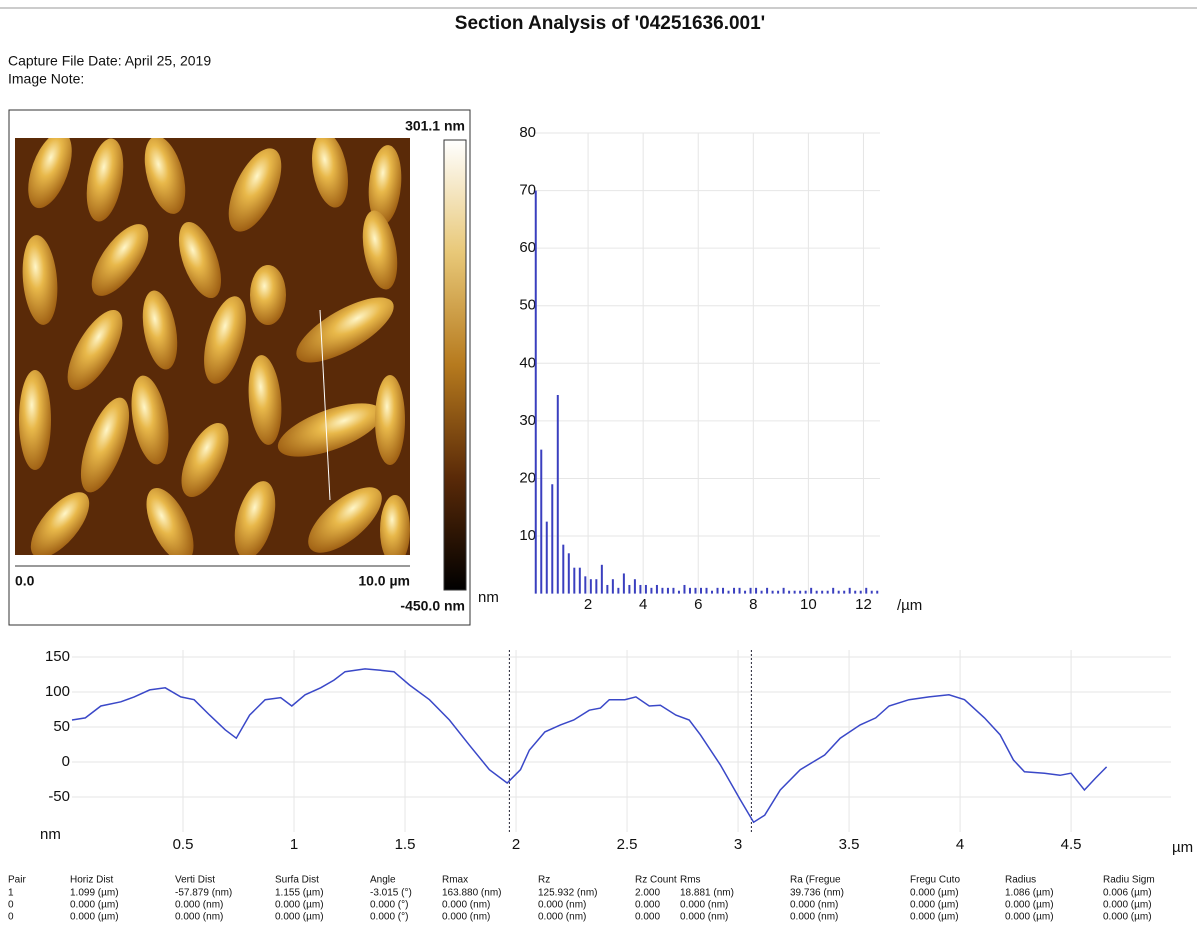 The image size is (1197, 945). Describe the element at coordinates (94, 893) in the screenshot. I see `table-cell: 1.099 (µm)` at that location.